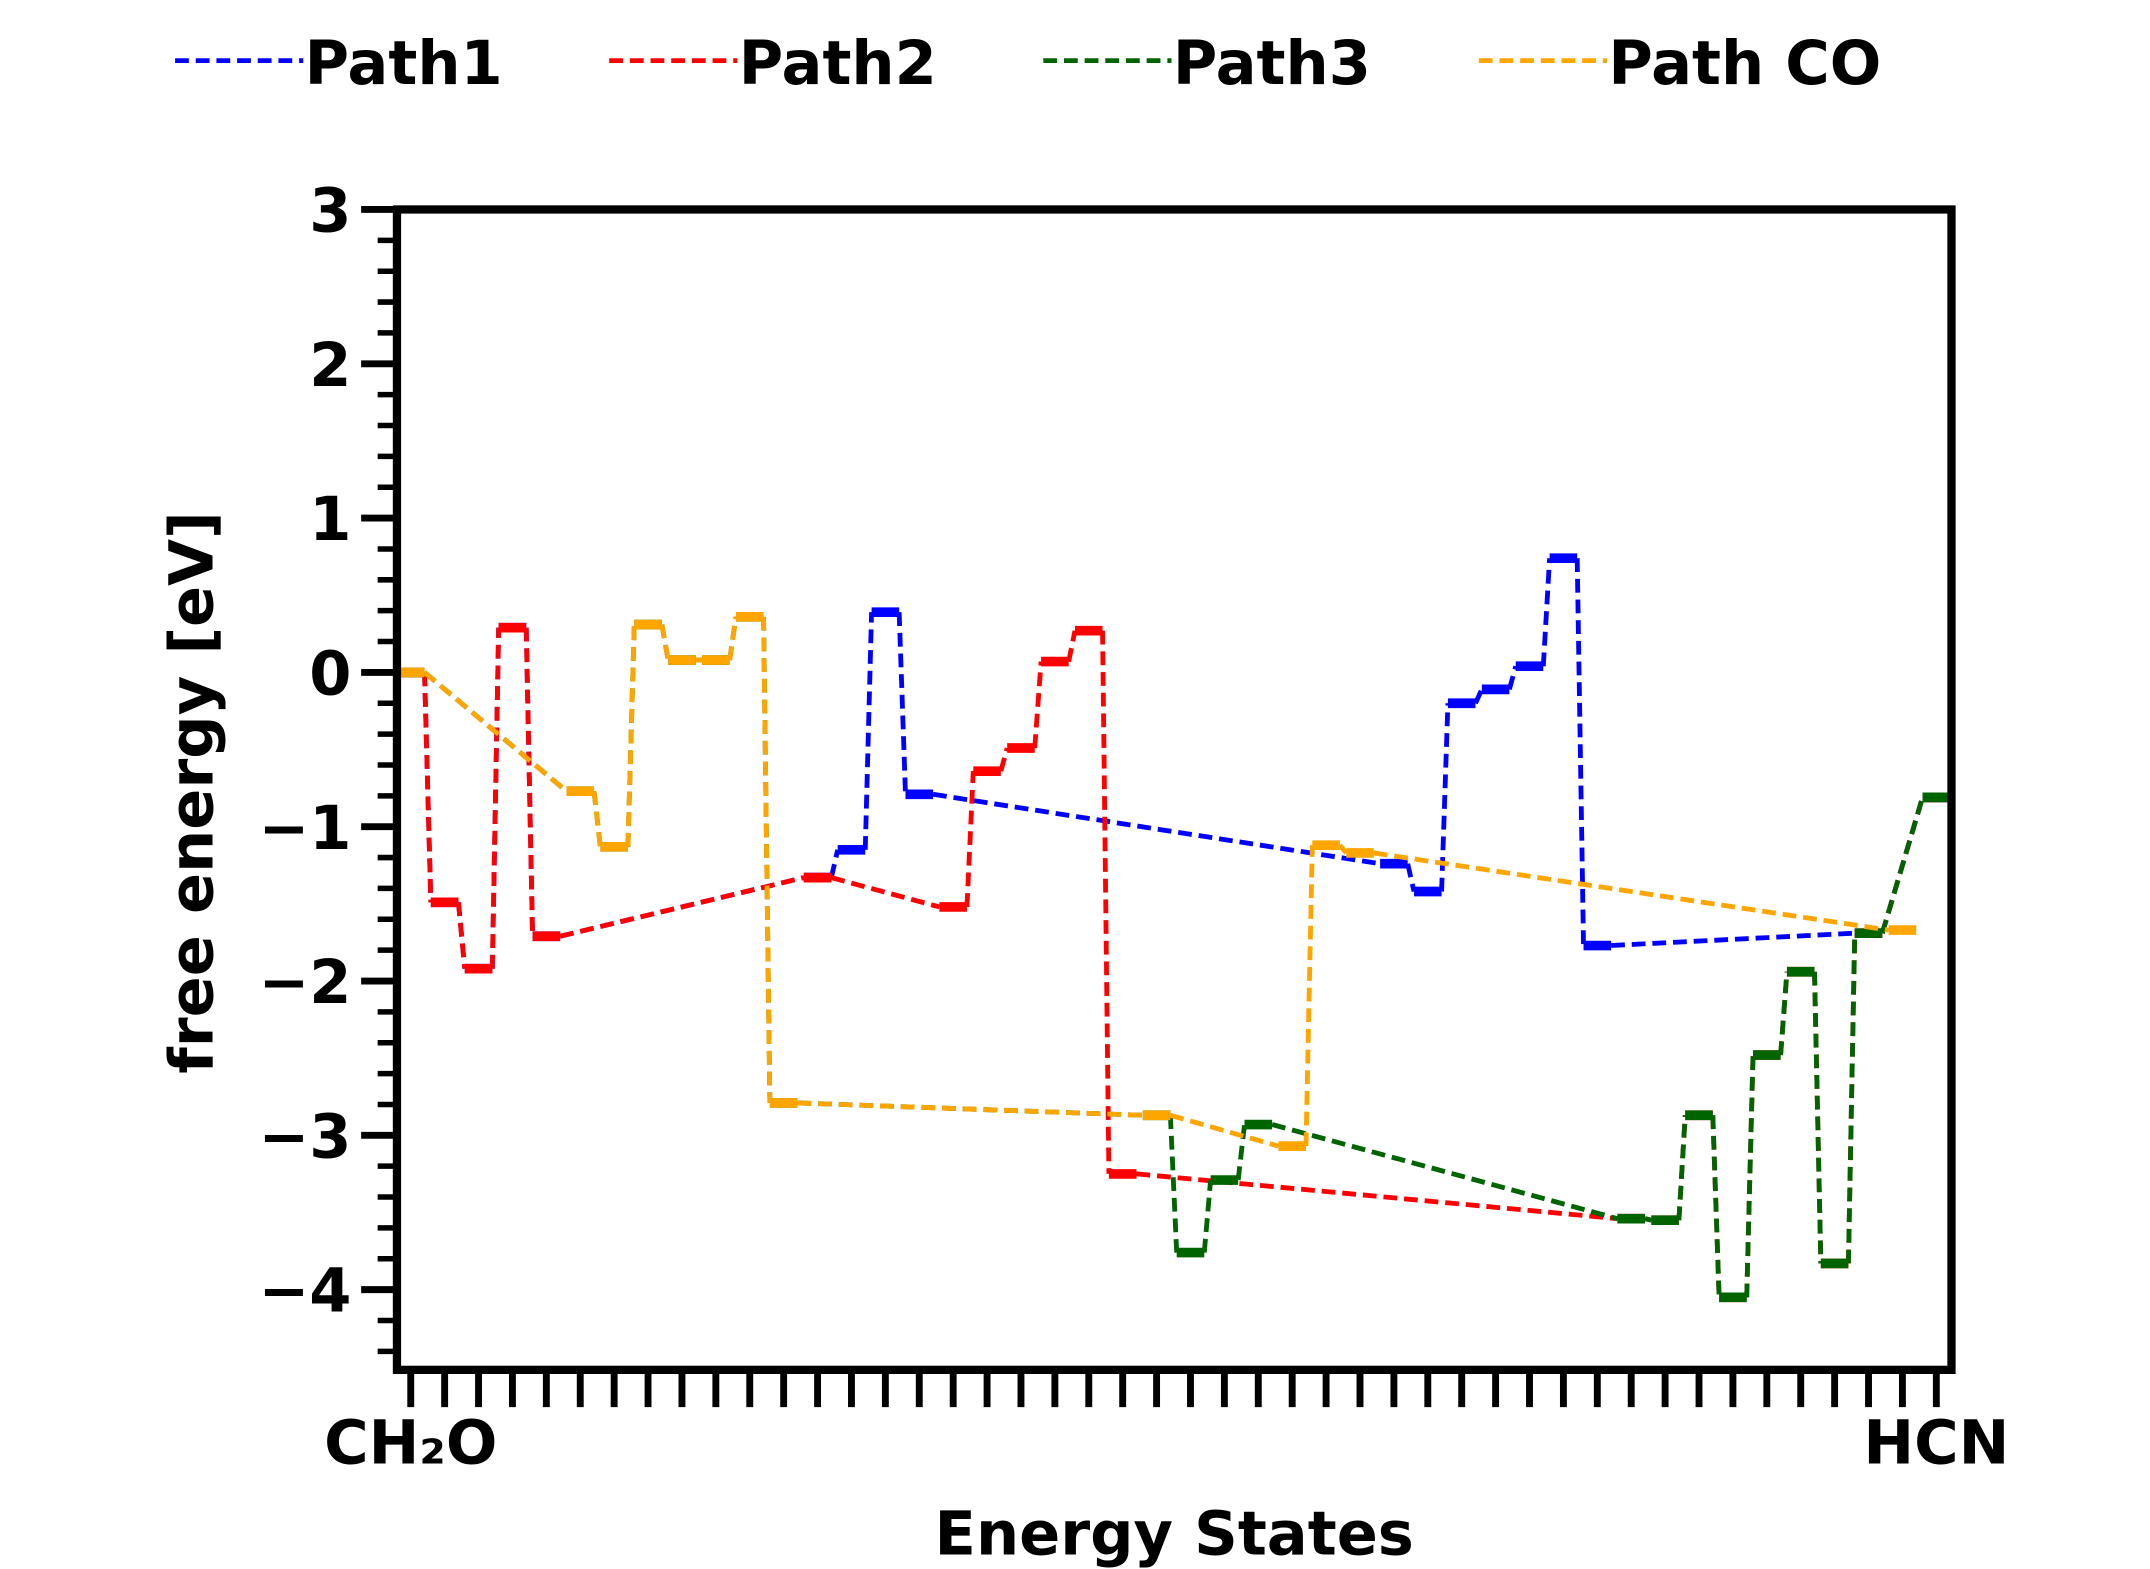 The width and height of the screenshot is (2150, 1569). Describe the element at coordinates (838, 64) in the screenshot. I see `legend-label: Path2` at that location.